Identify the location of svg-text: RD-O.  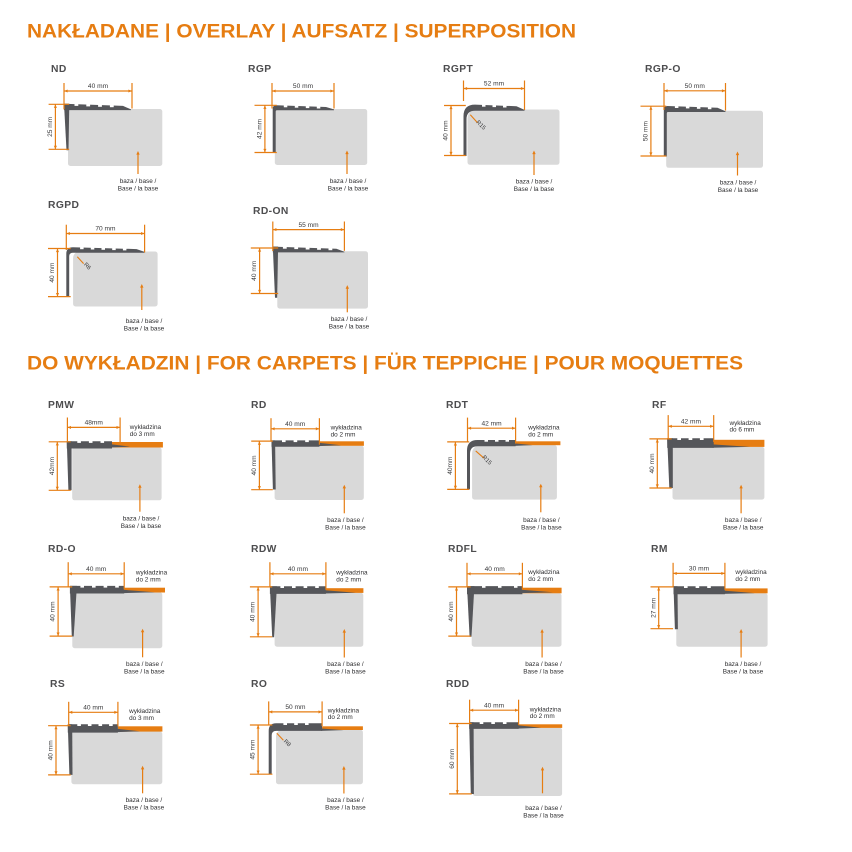
(62, 549).